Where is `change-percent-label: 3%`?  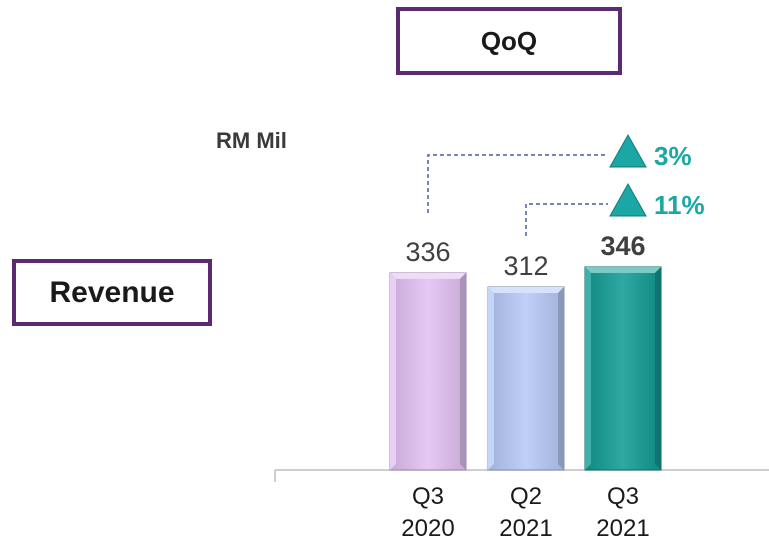
change-percent-label: 3% is located at coordinates (673, 156).